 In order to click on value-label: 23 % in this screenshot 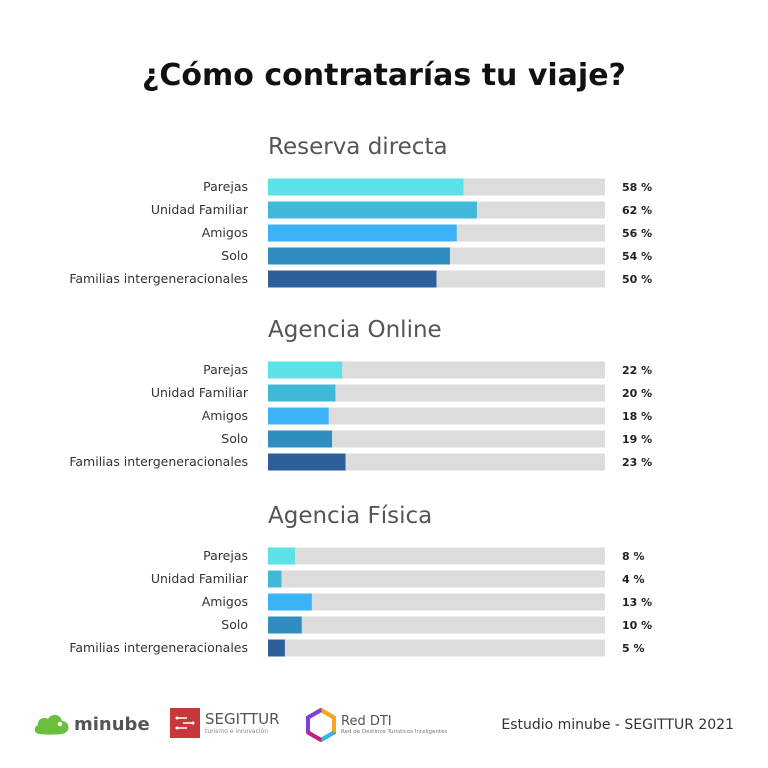, I will do `click(637, 462)`.